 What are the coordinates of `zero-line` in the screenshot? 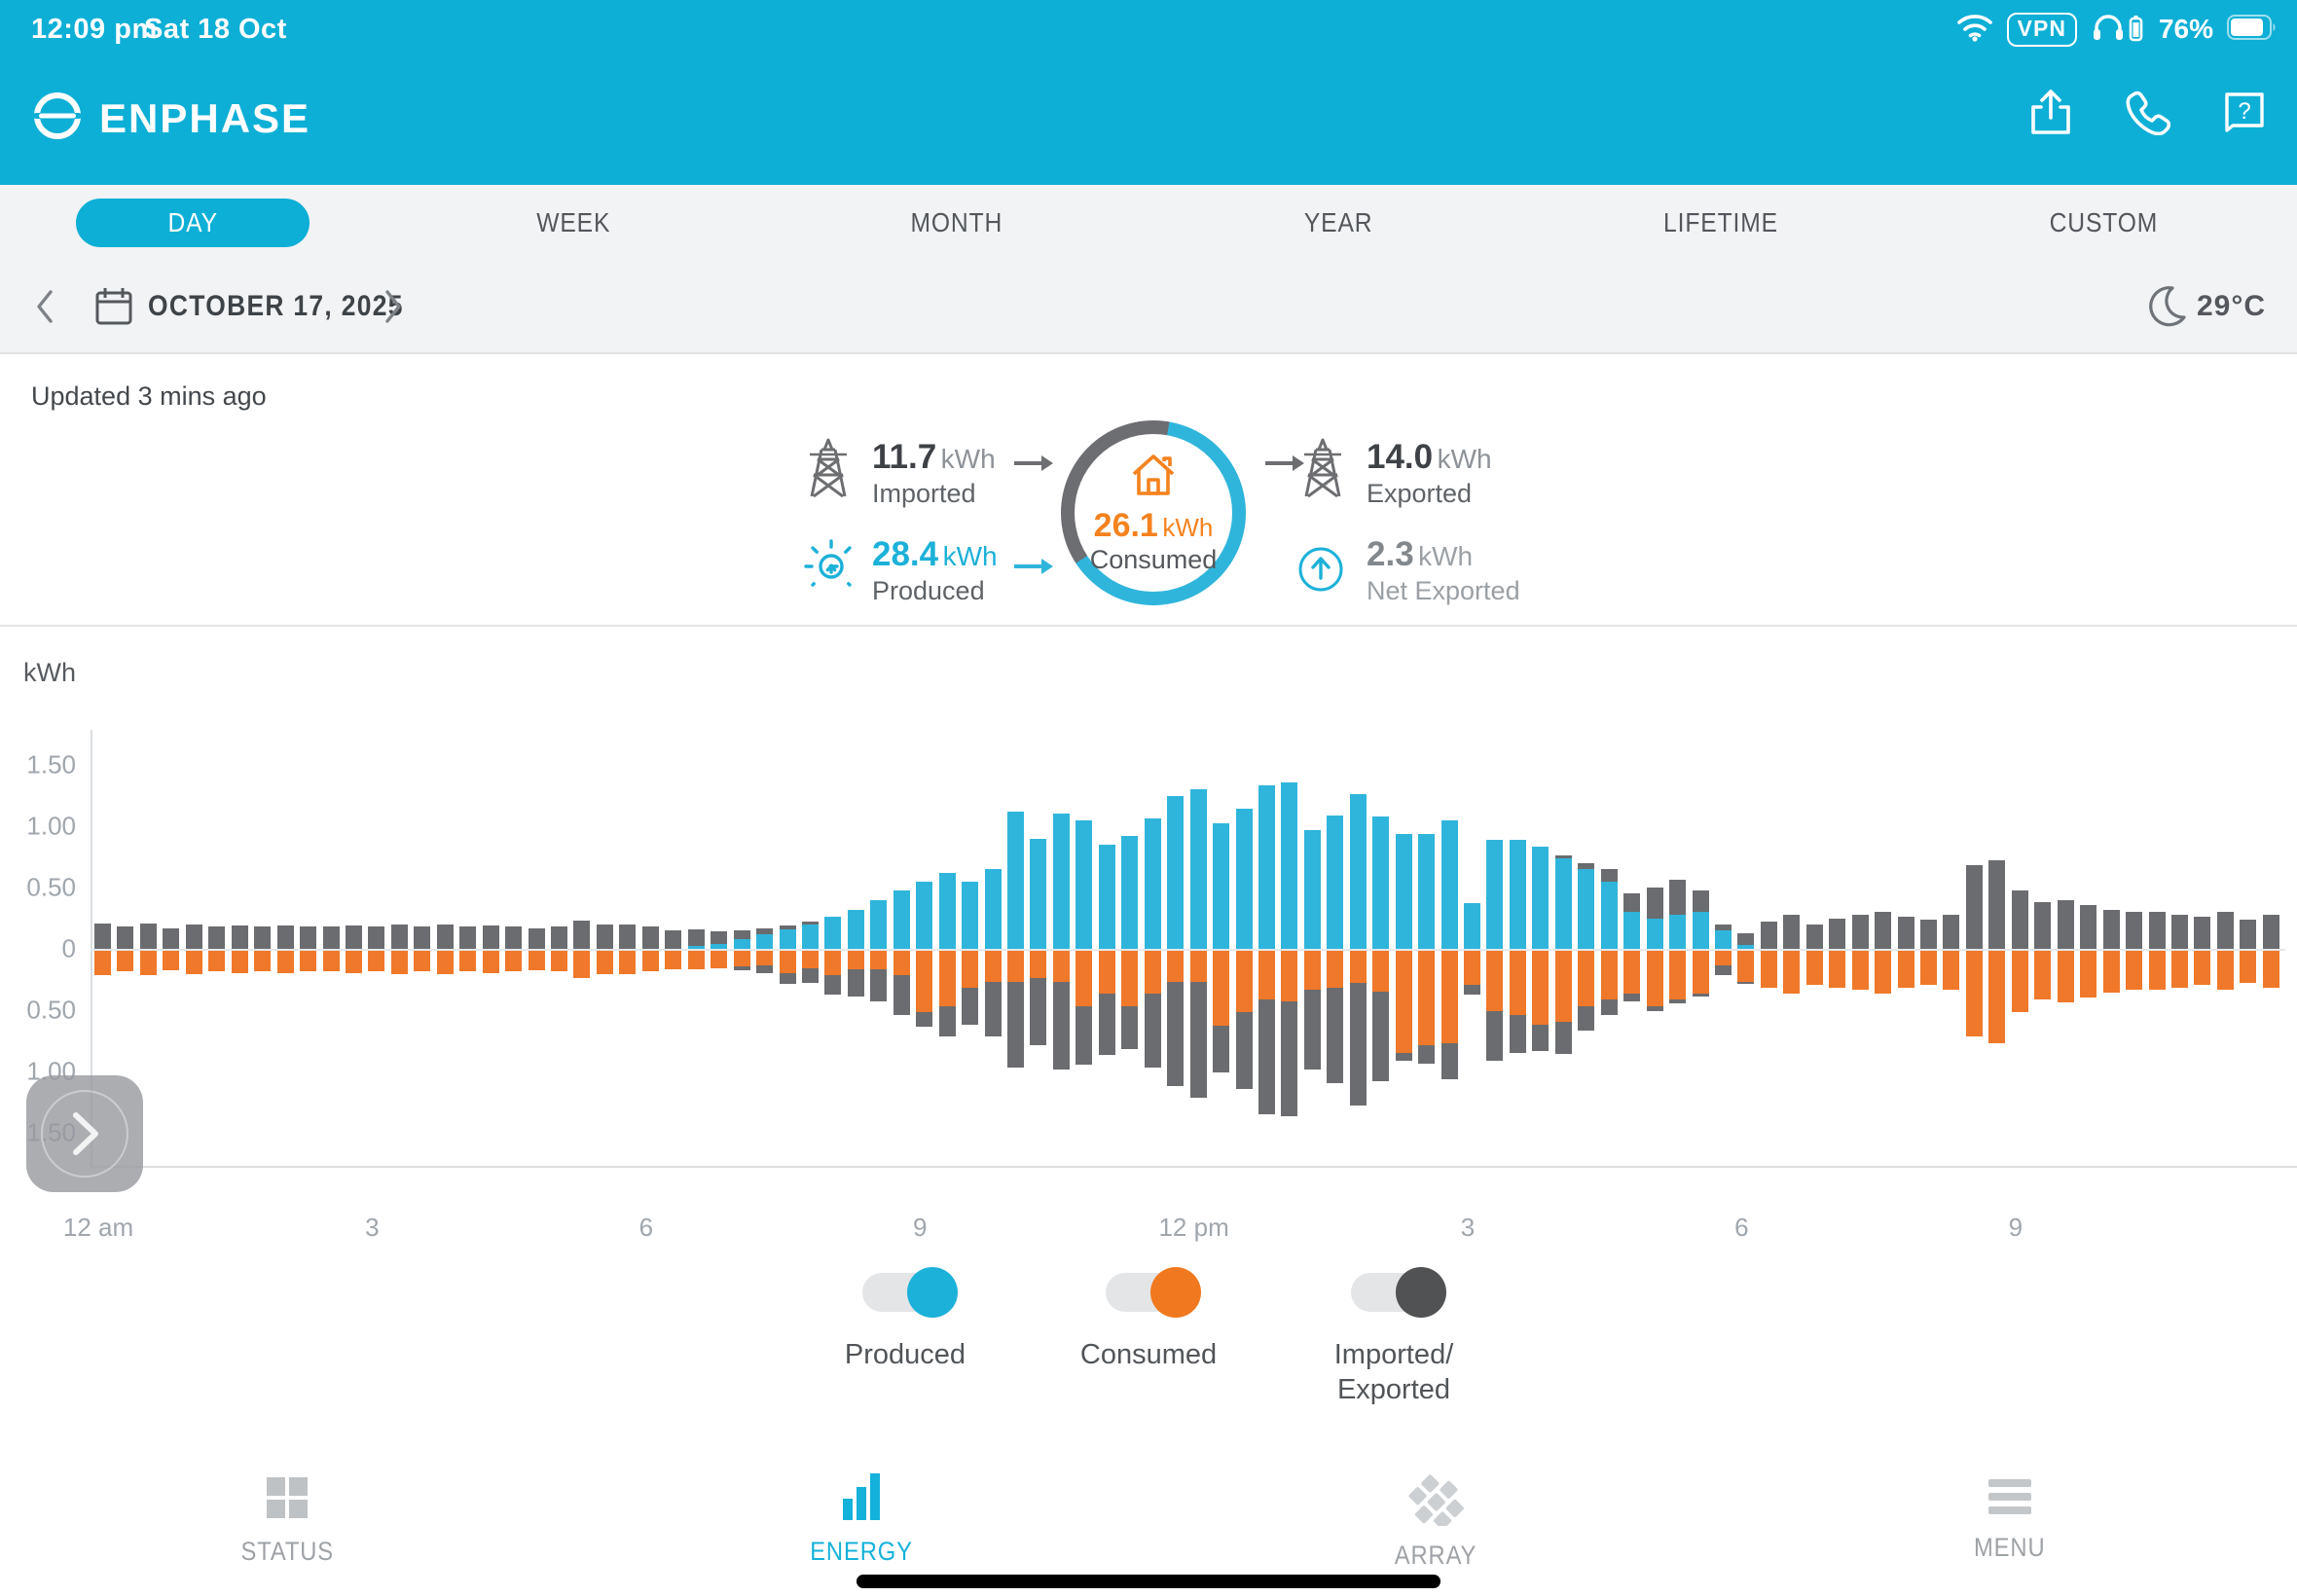 It's located at (1188, 950).